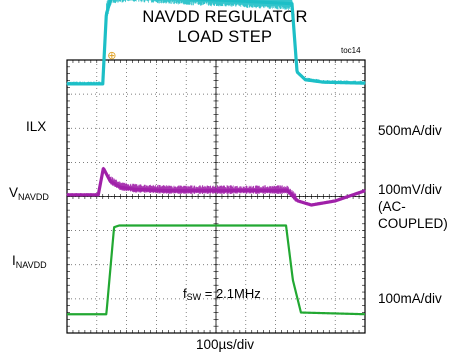 Image resolution: width=450 pixels, height=360 pixels. I want to click on trigger-marker-icon: ⊕, so click(111, 55).